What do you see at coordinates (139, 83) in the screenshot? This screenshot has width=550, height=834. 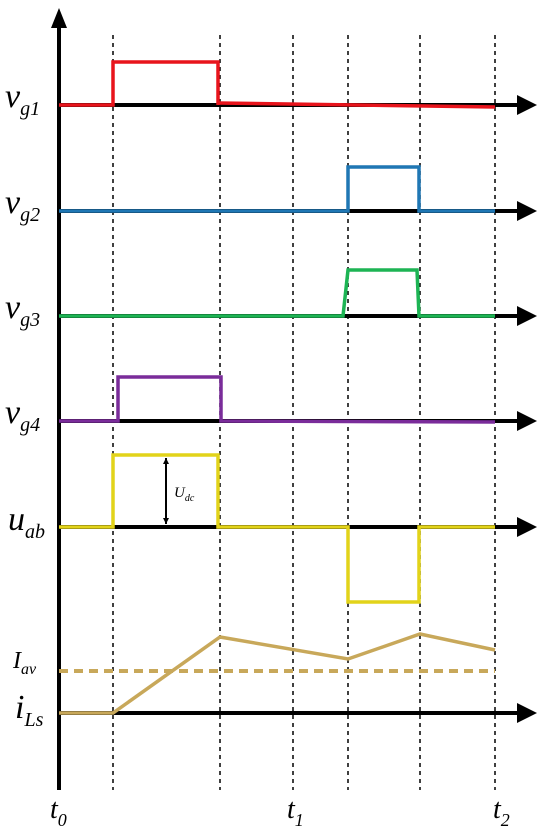 I see `waveform-vg1` at bounding box center [139, 83].